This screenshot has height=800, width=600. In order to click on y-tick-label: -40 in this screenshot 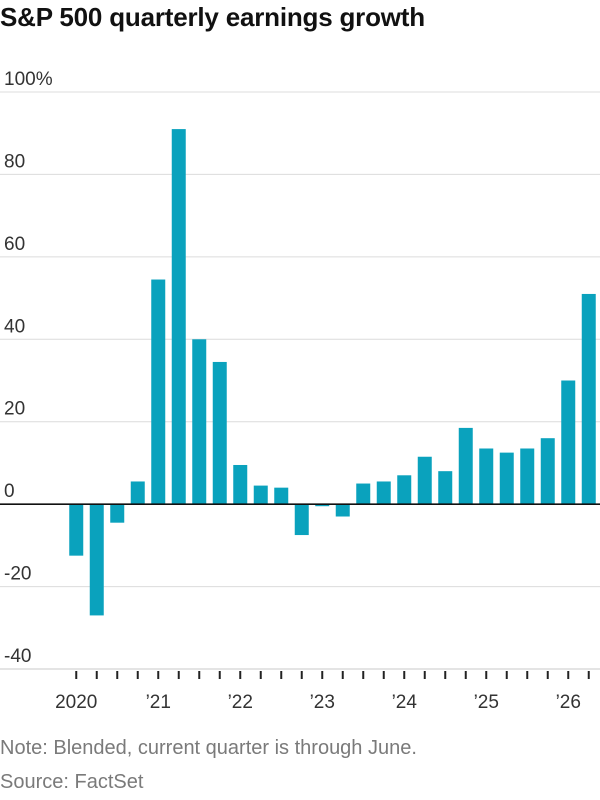, I will do `click(17, 656)`.